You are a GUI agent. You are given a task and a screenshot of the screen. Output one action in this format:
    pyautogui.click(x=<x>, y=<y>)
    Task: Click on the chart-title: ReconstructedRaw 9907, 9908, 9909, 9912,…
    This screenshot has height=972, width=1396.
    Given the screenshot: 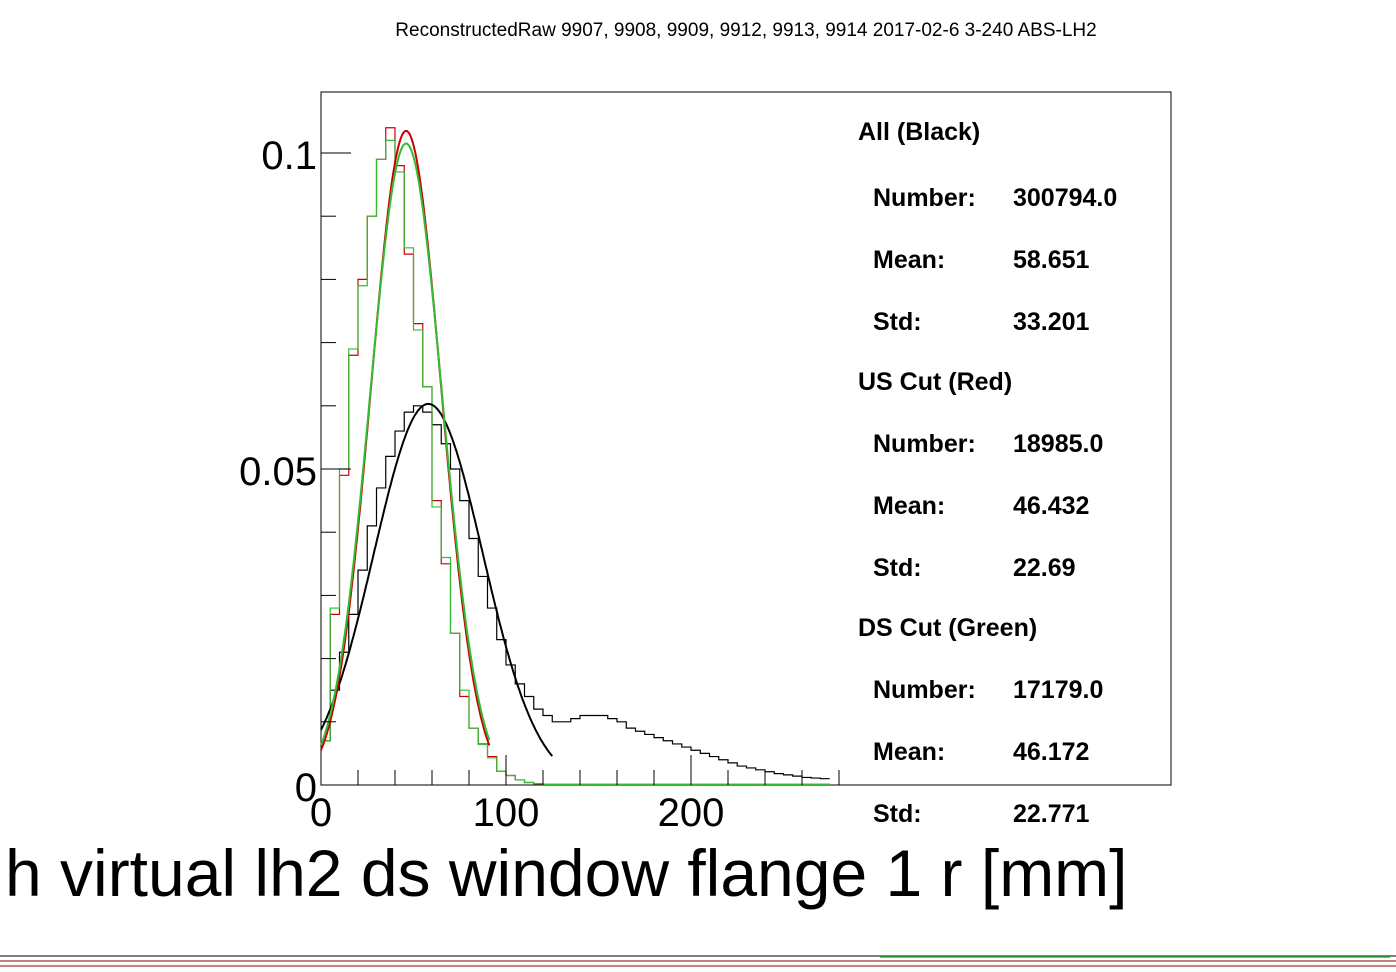 What is the action you would take?
    pyautogui.click(x=746, y=30)
    